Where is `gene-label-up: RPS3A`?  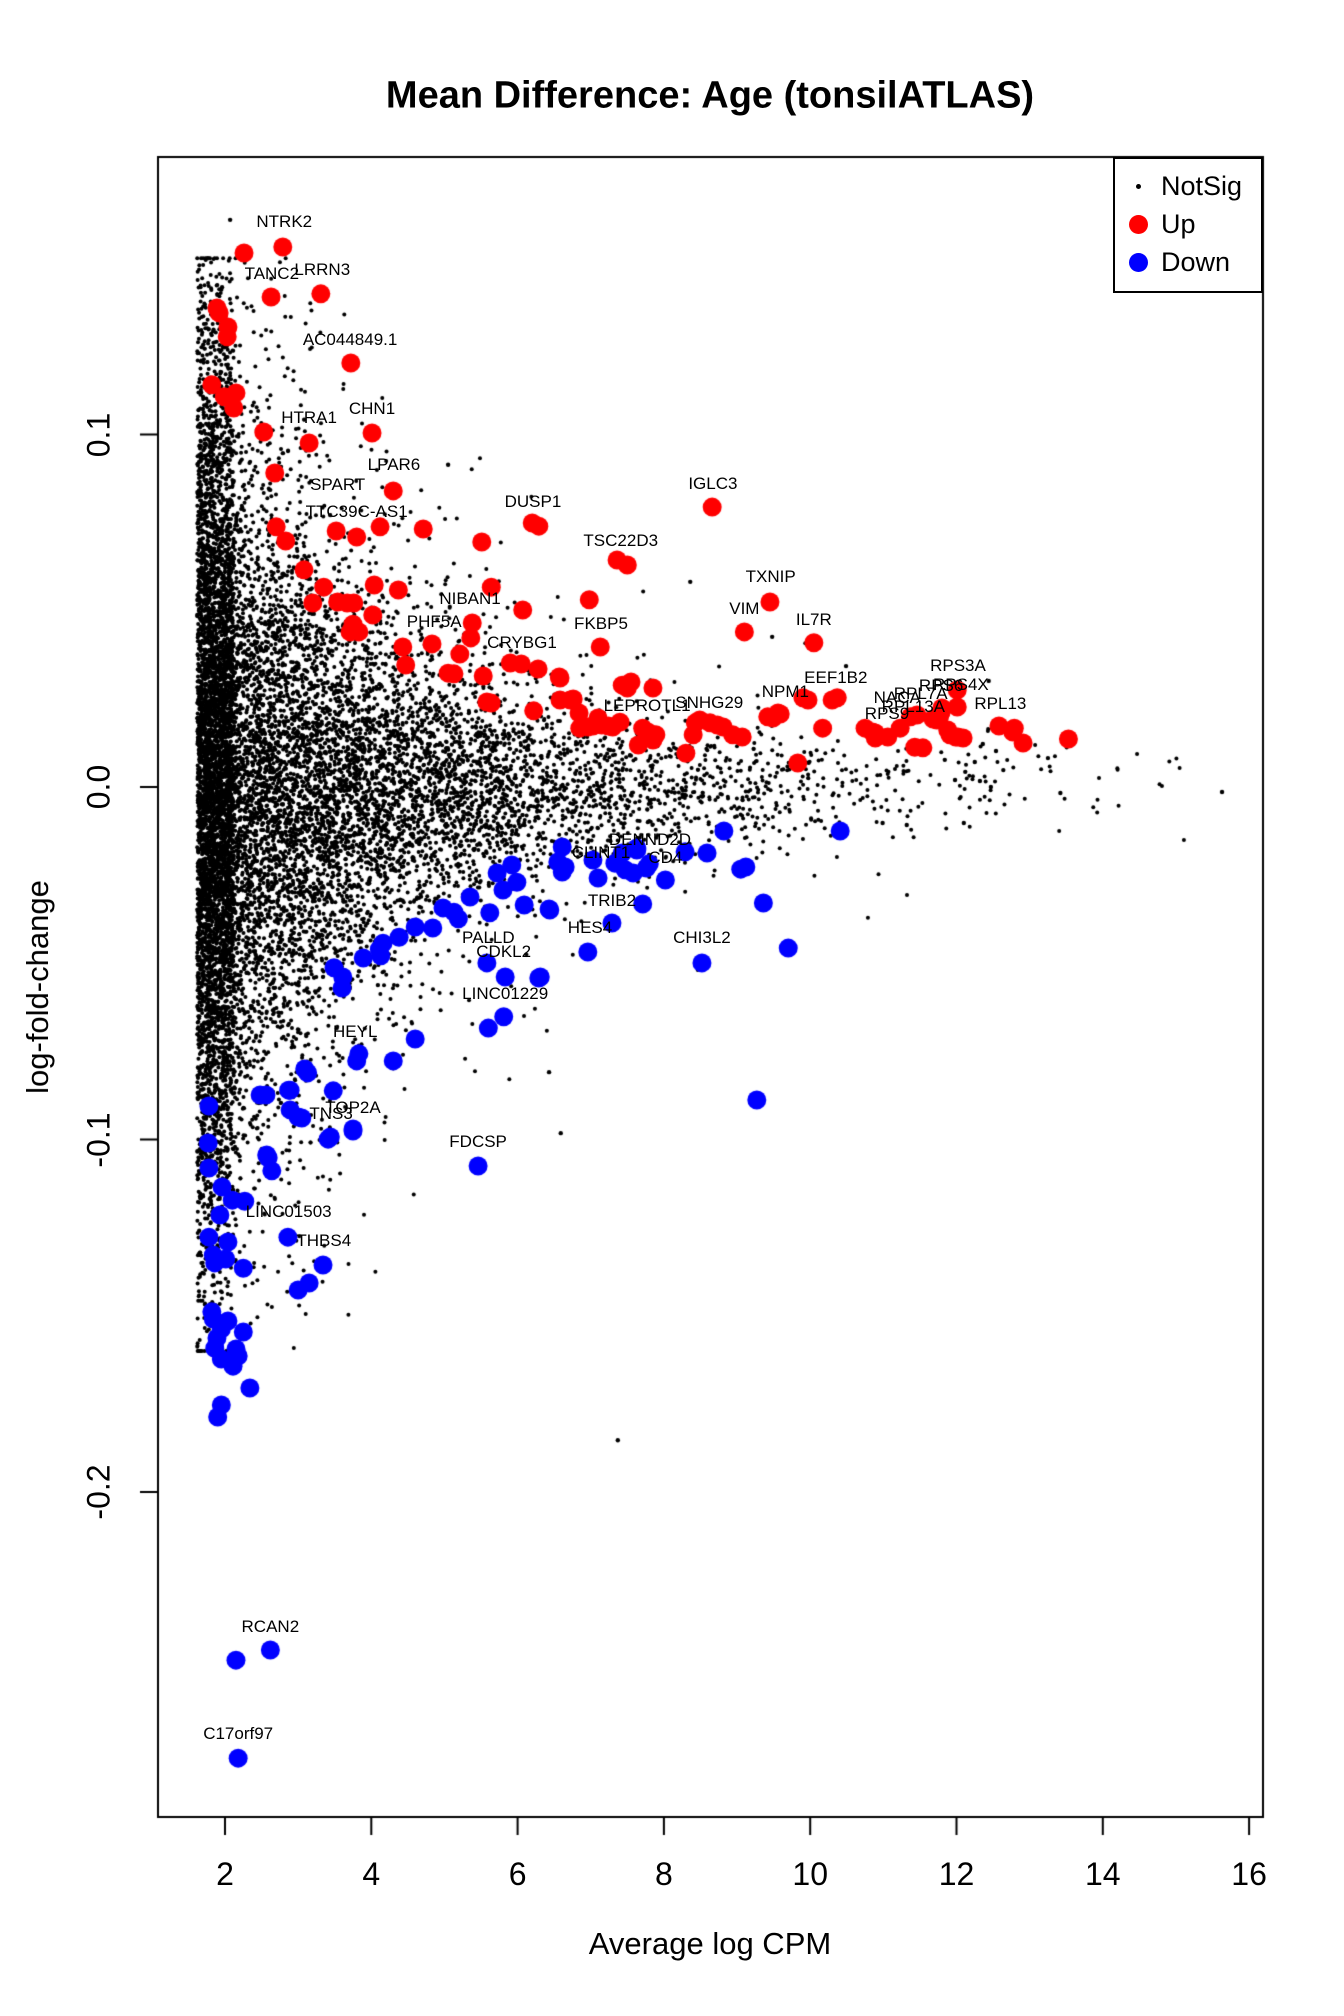
gene-label-up: RPS3A is located at coordinates (958, 666).